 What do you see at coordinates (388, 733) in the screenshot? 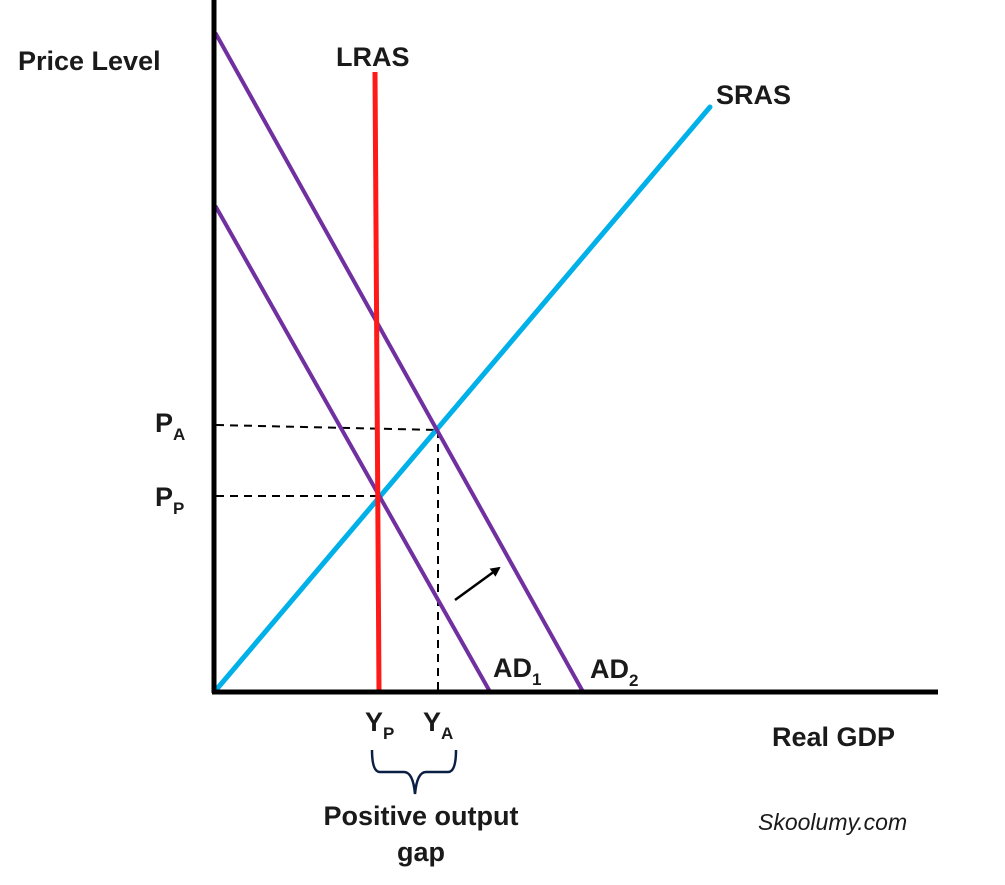
I see `x-tick-yp-sub: P` at bounding box center [388, 733].